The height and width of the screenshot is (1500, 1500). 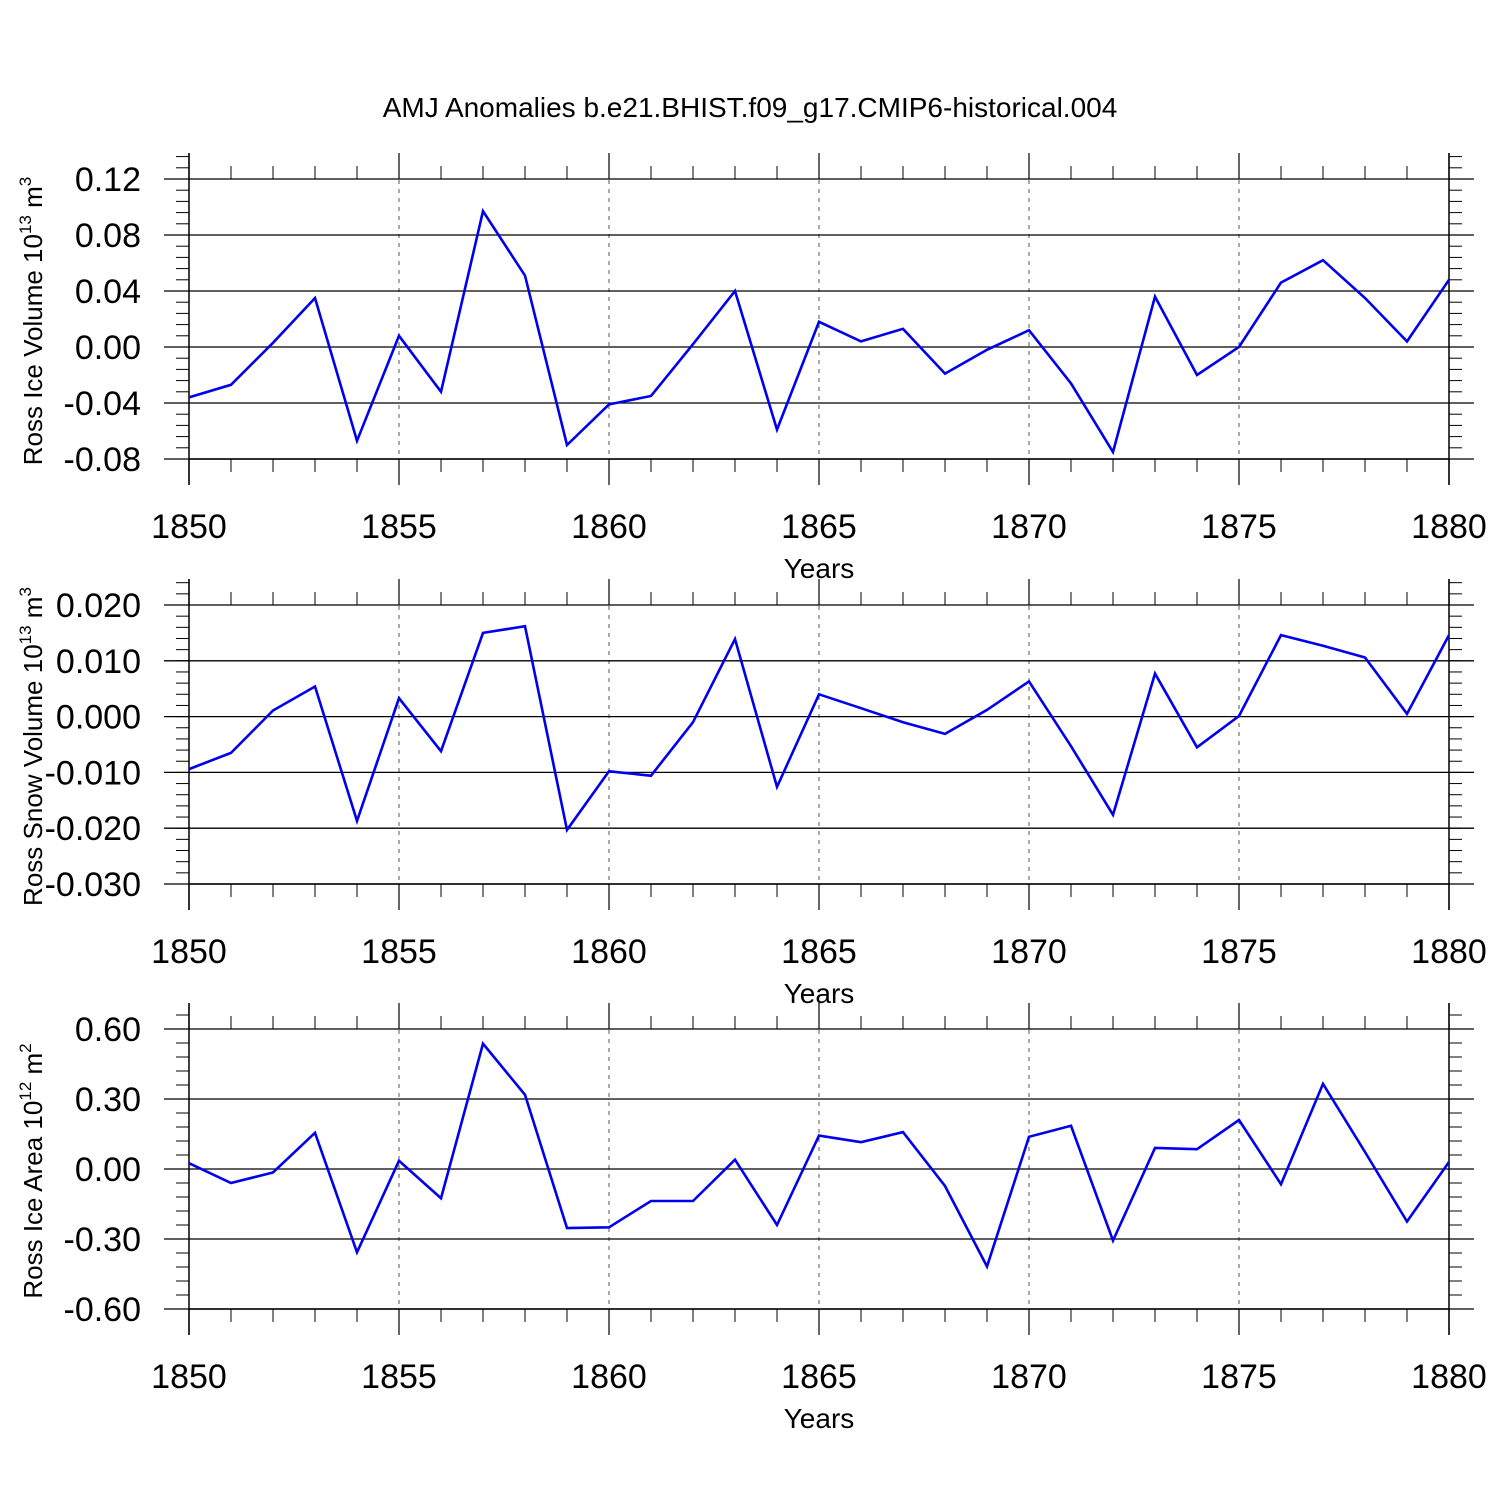 I want to click on y-axis-label: Ross Ice Area 1012 m2, so click(x=32, y=1170).